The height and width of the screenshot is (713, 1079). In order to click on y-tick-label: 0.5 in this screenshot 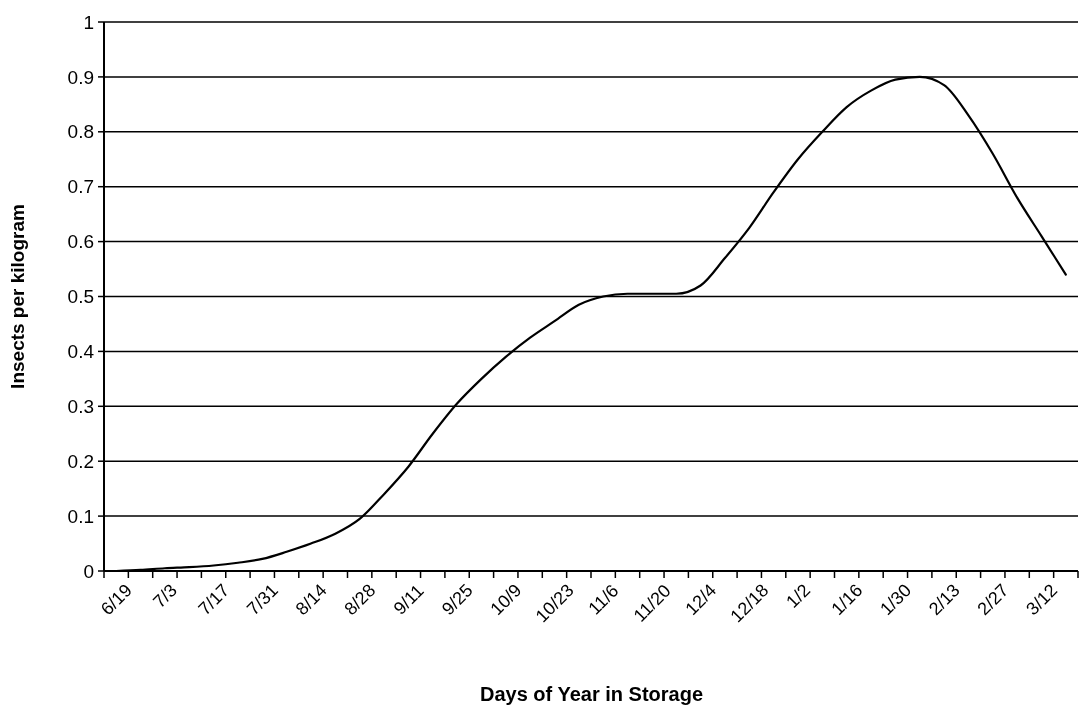, I will do `click(80, 297)`.